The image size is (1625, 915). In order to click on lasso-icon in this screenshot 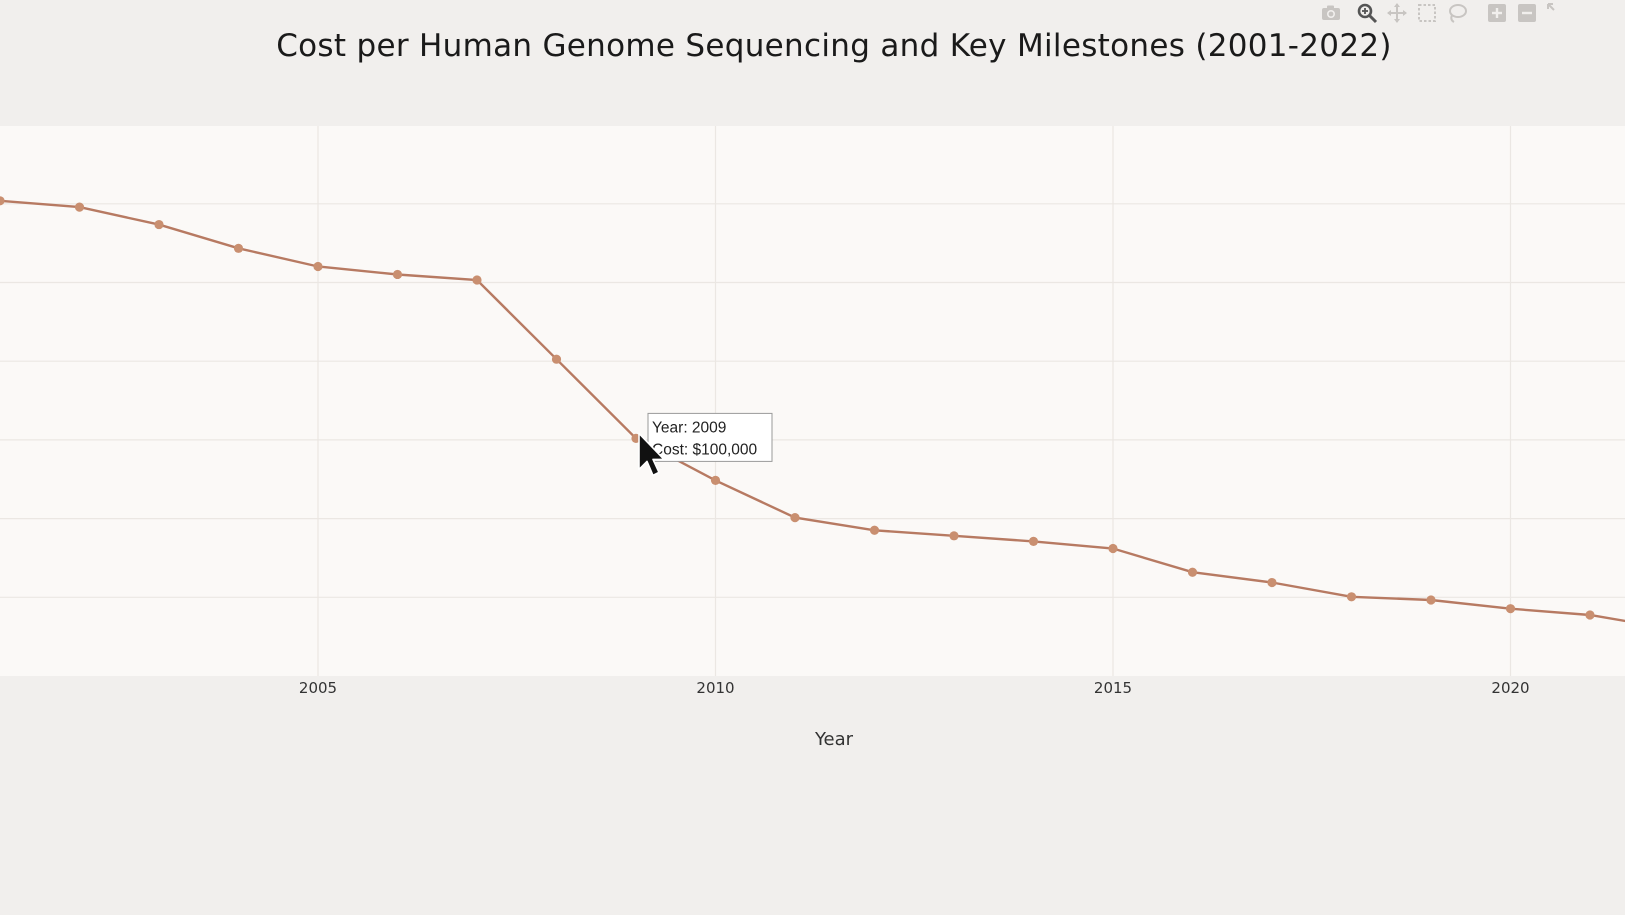, I will do `click(1457, 13)`.